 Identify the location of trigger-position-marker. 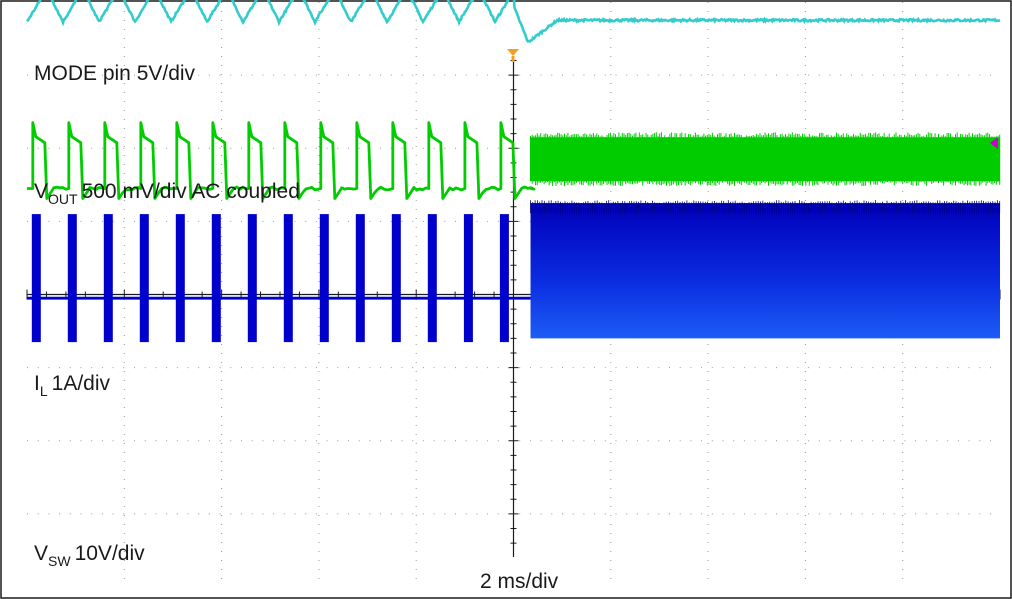
(513, 52).